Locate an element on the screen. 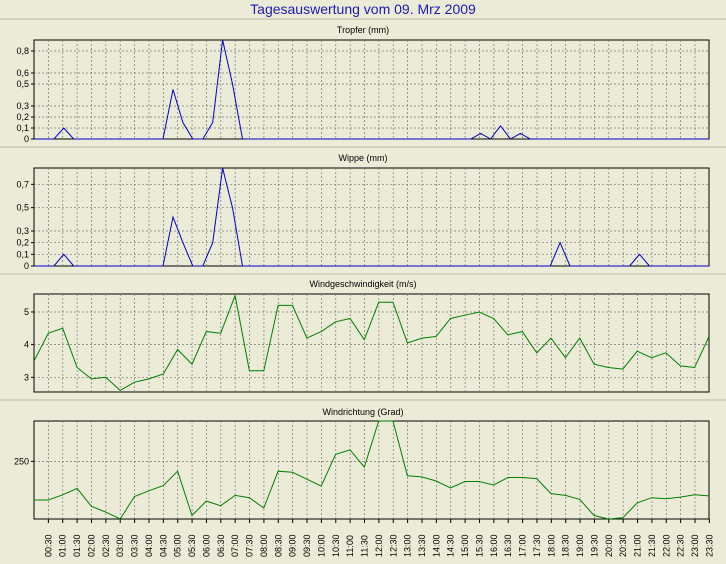 This screenshot has width=726, height=564. x-tick-label: 17:00 is located at coordinates (523, 545).